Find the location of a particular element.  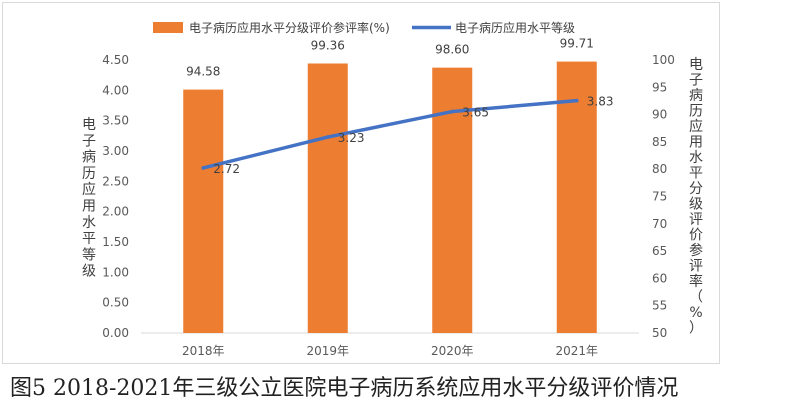

line-data-label: 3.83 is located at coordinates (600, 102).